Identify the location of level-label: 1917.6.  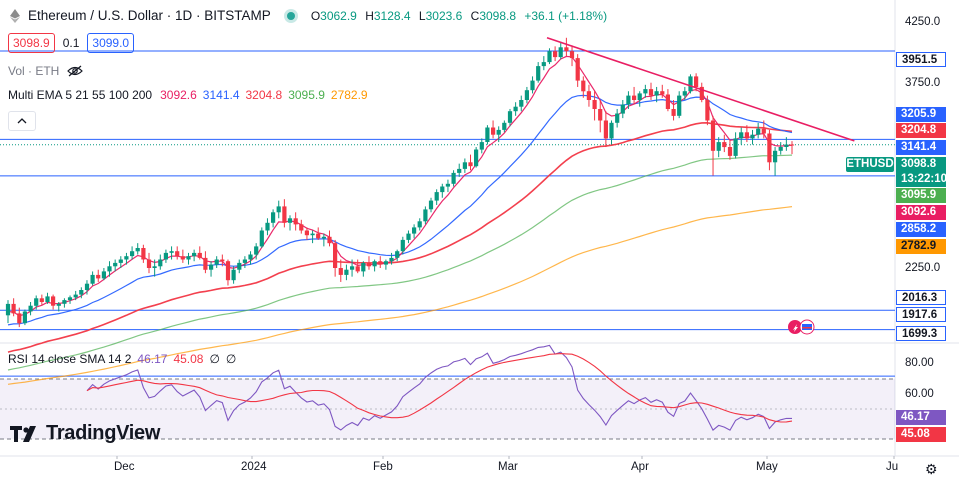
(921, 314).